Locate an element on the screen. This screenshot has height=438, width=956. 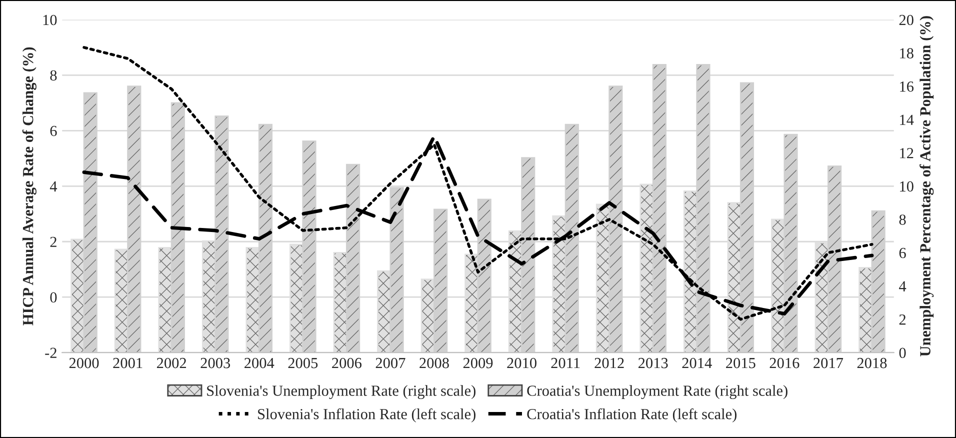
y-tick-label: 8 is located at coordinates (53, 75).